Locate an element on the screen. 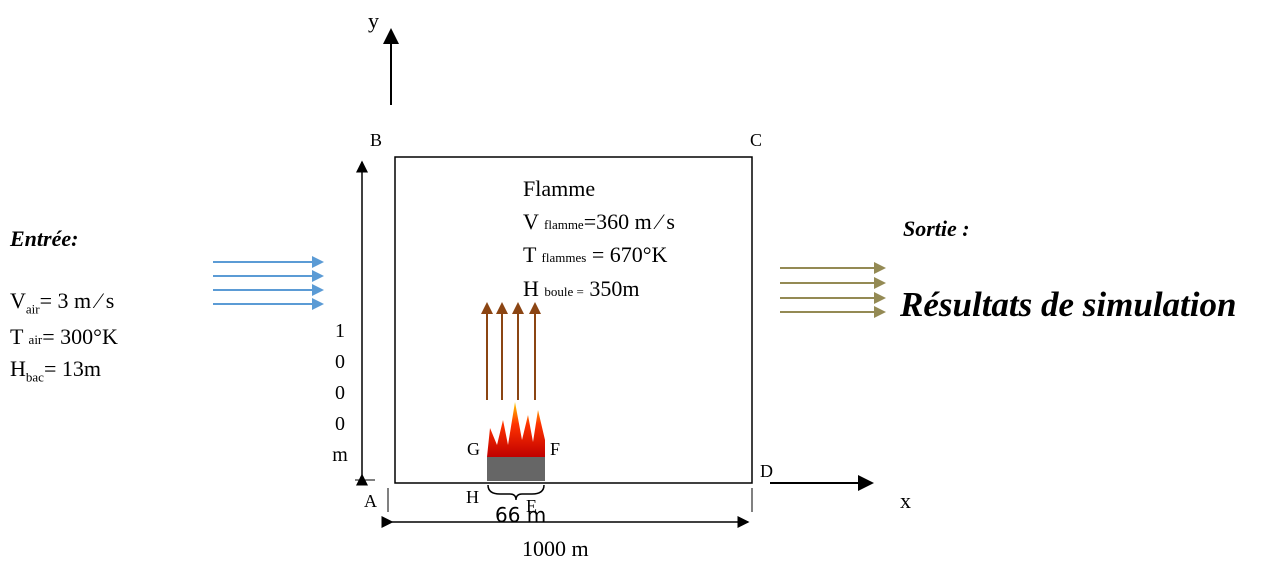 This screenshot has height=561, width=1273. dimension: 1000 m is located at coordinates (555, 548).